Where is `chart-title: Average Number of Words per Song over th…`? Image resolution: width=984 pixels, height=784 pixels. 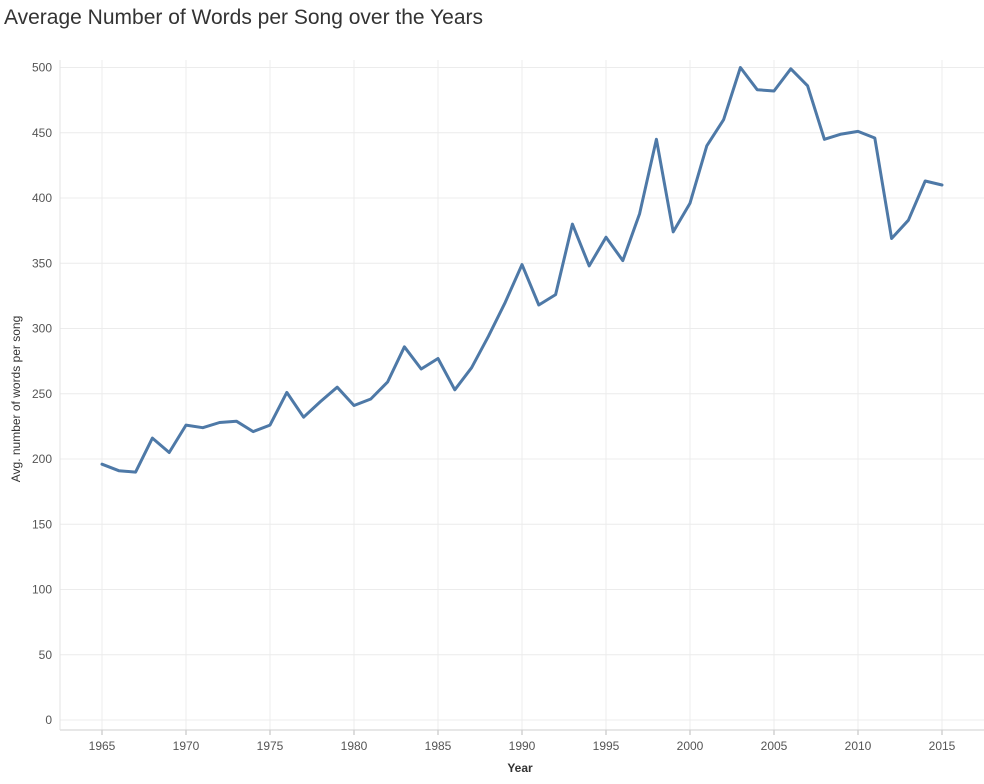 chart-title: Average Number of Words per Song over th… is located at coordinates (244, 17).